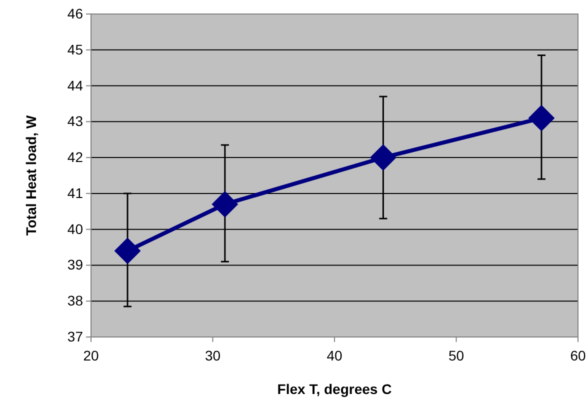 The width and height of the screenshot is (587, 407). Describe the element at coordinates (75, 49) in the screenshot. I see `y-tick-label: 45` at that location.